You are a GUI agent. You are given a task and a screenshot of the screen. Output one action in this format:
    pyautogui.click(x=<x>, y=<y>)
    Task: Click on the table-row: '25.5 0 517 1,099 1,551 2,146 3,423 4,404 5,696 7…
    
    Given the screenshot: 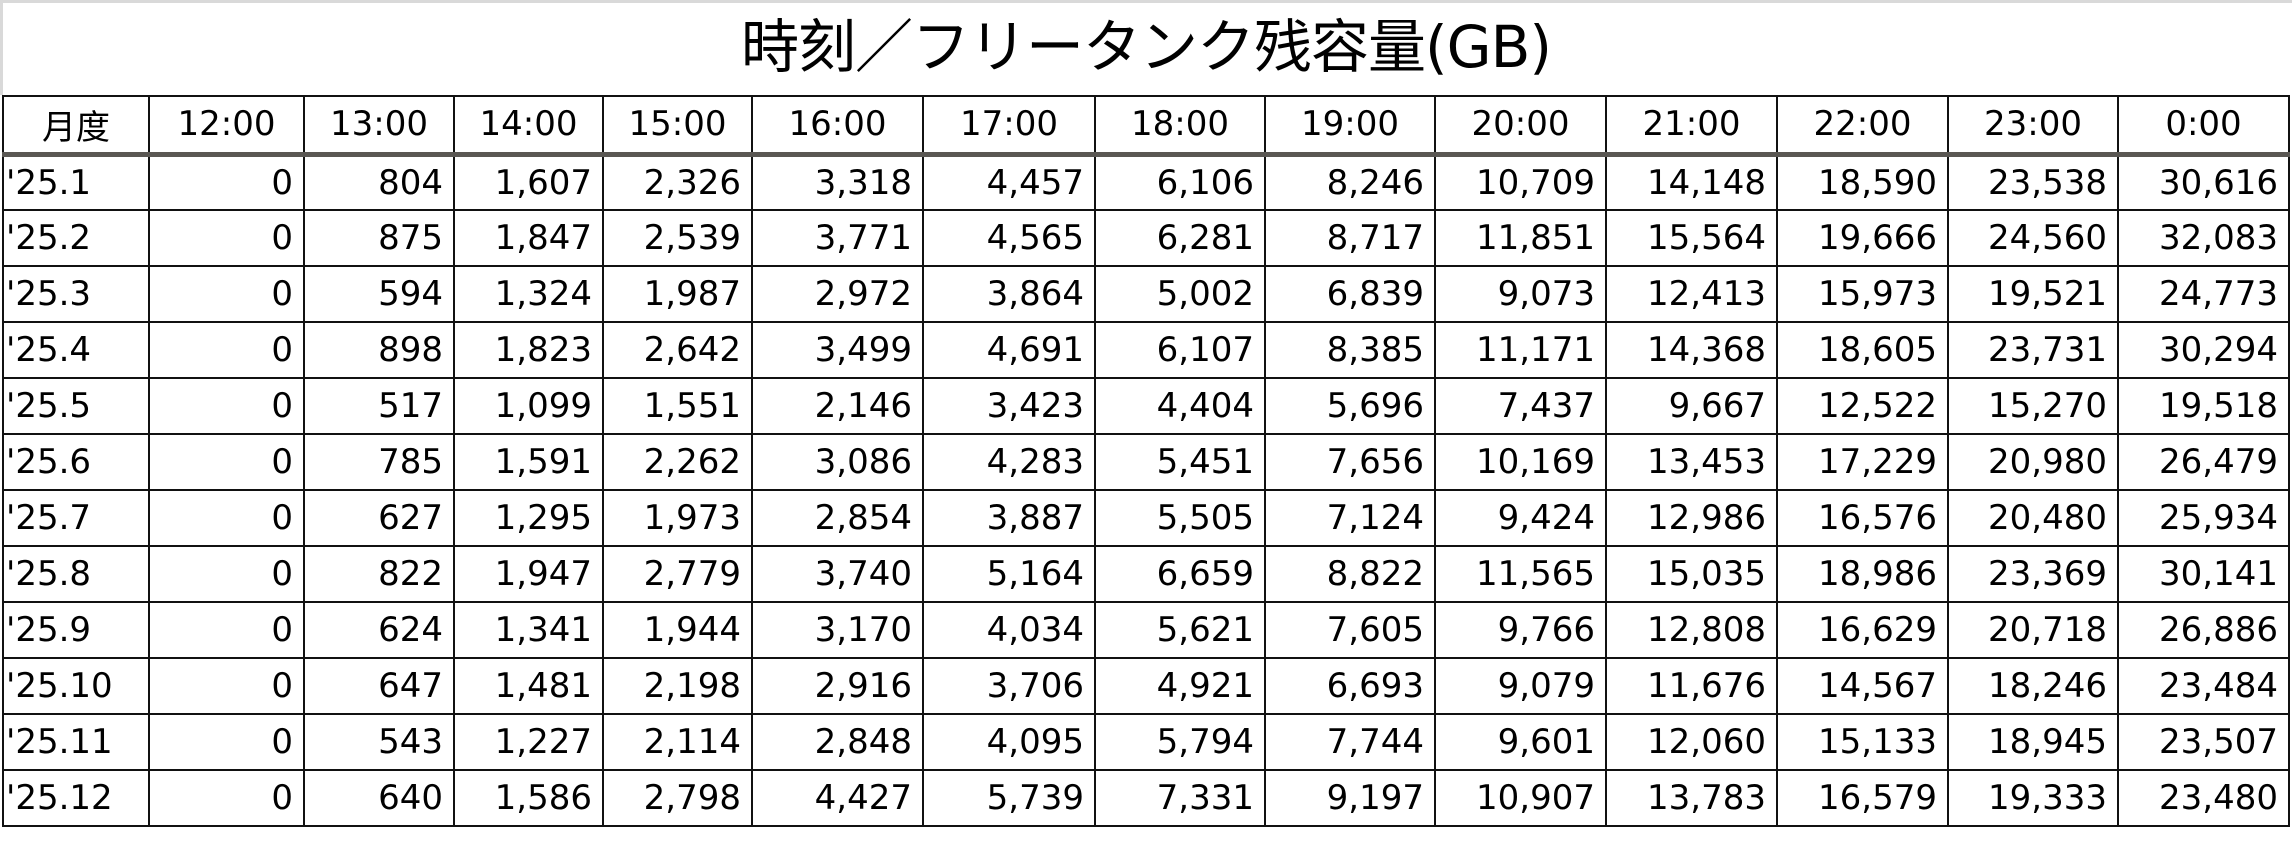 What is the action you would take?
    pyautogui.click(x=1146, y=406)
    